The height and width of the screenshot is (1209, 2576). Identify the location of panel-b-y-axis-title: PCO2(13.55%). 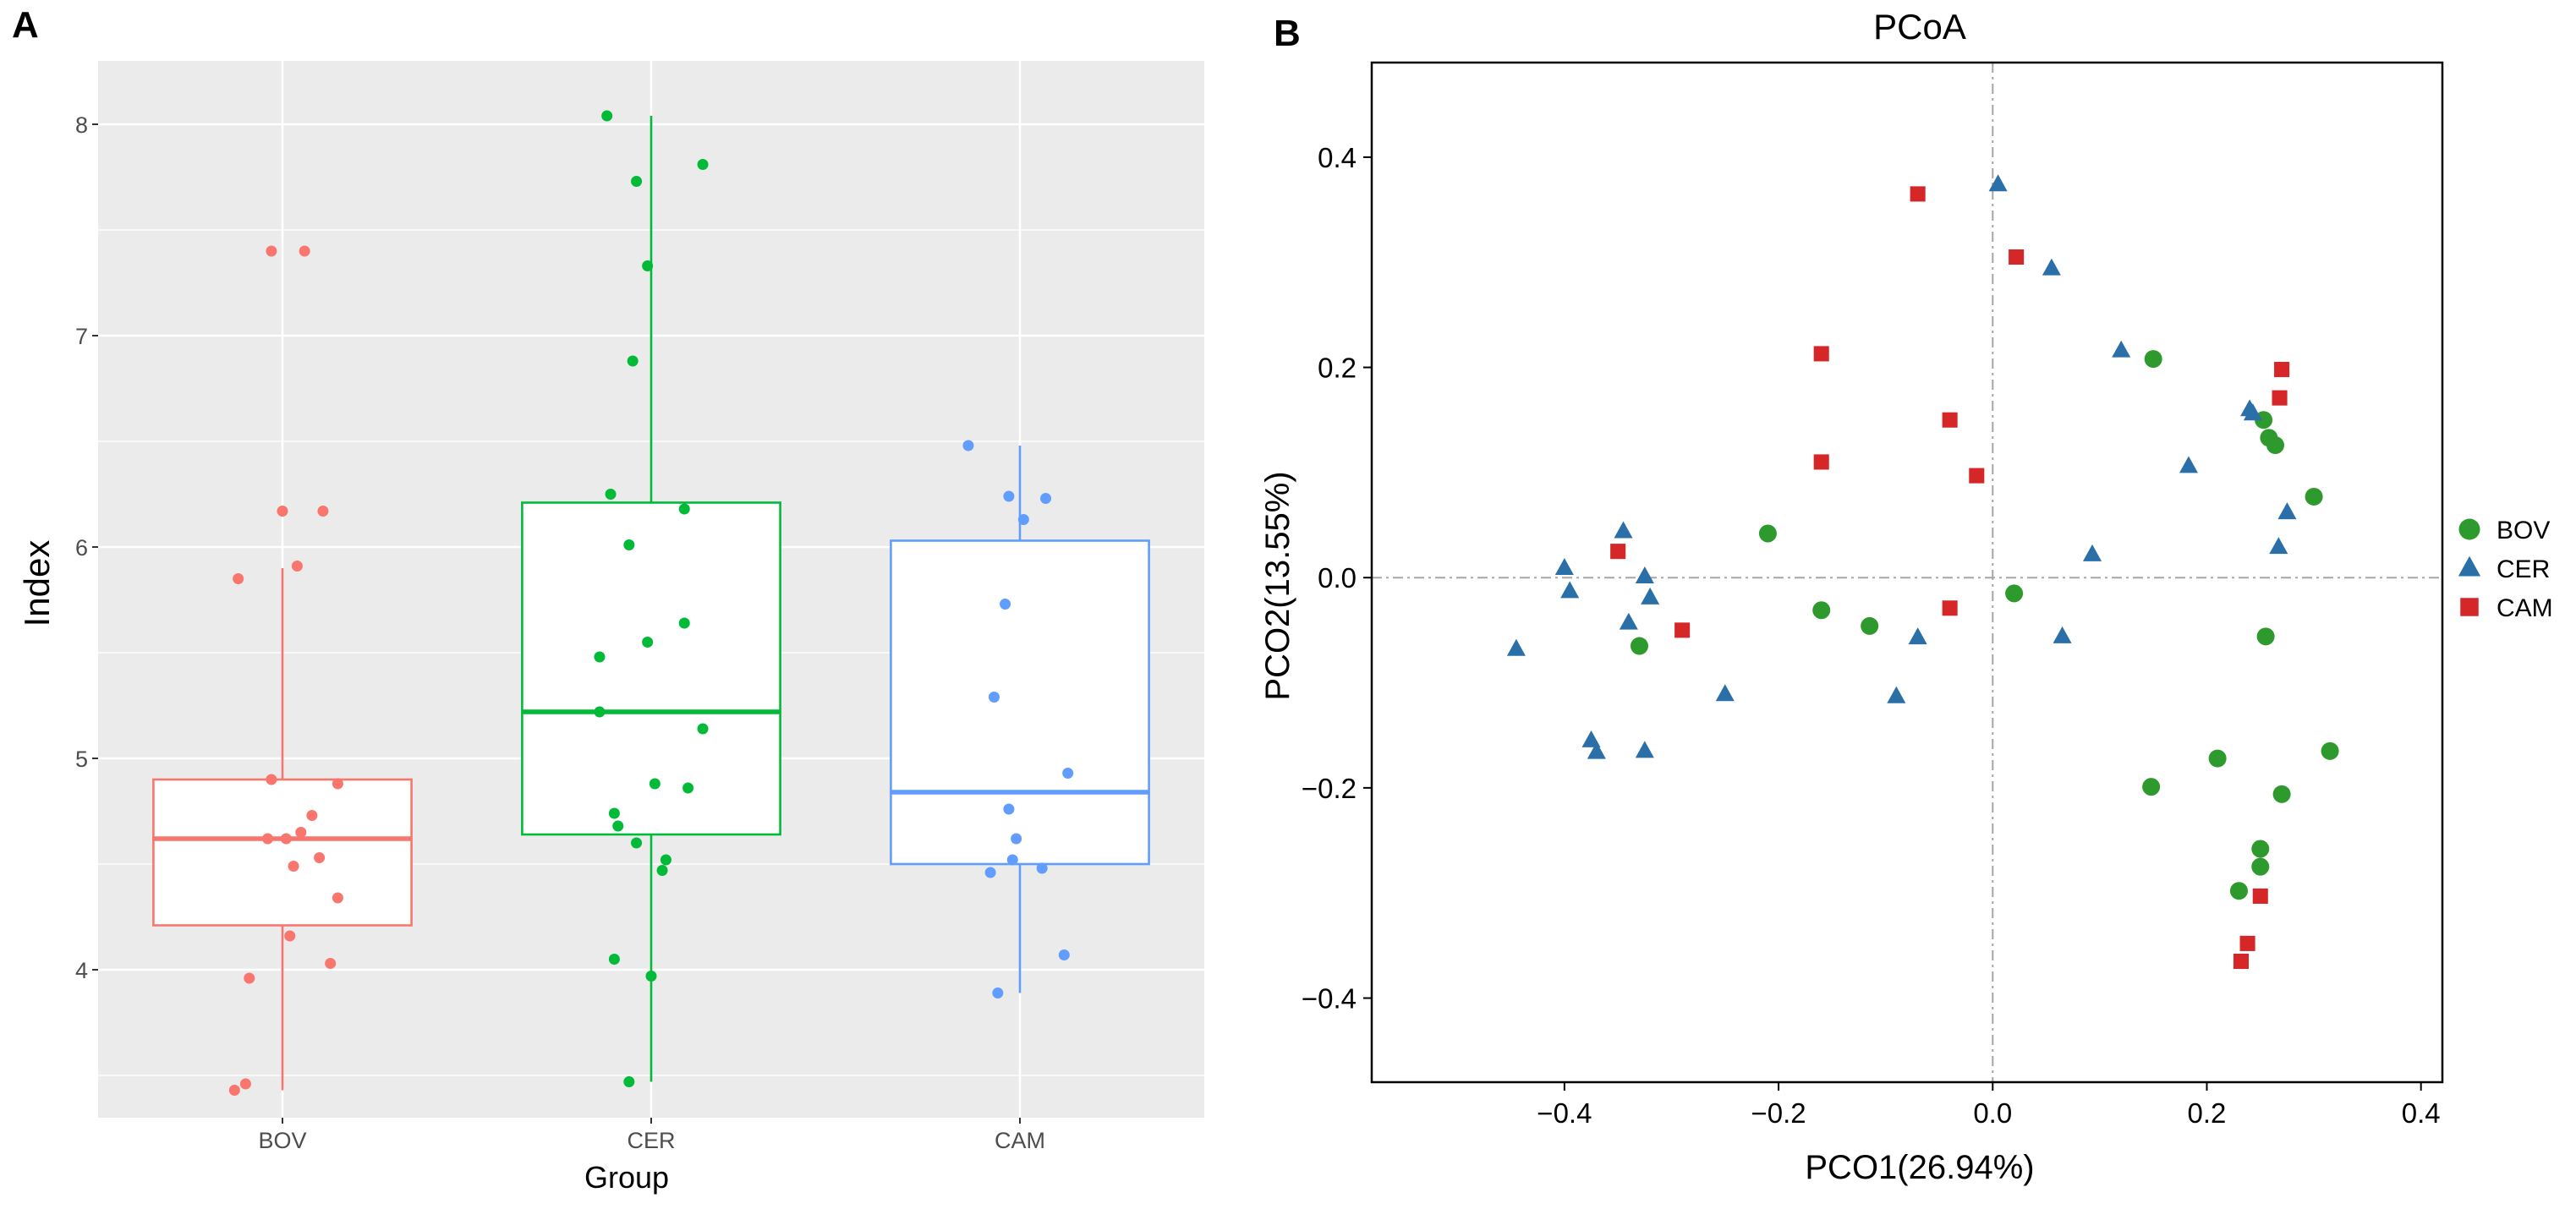
(1277, 586).